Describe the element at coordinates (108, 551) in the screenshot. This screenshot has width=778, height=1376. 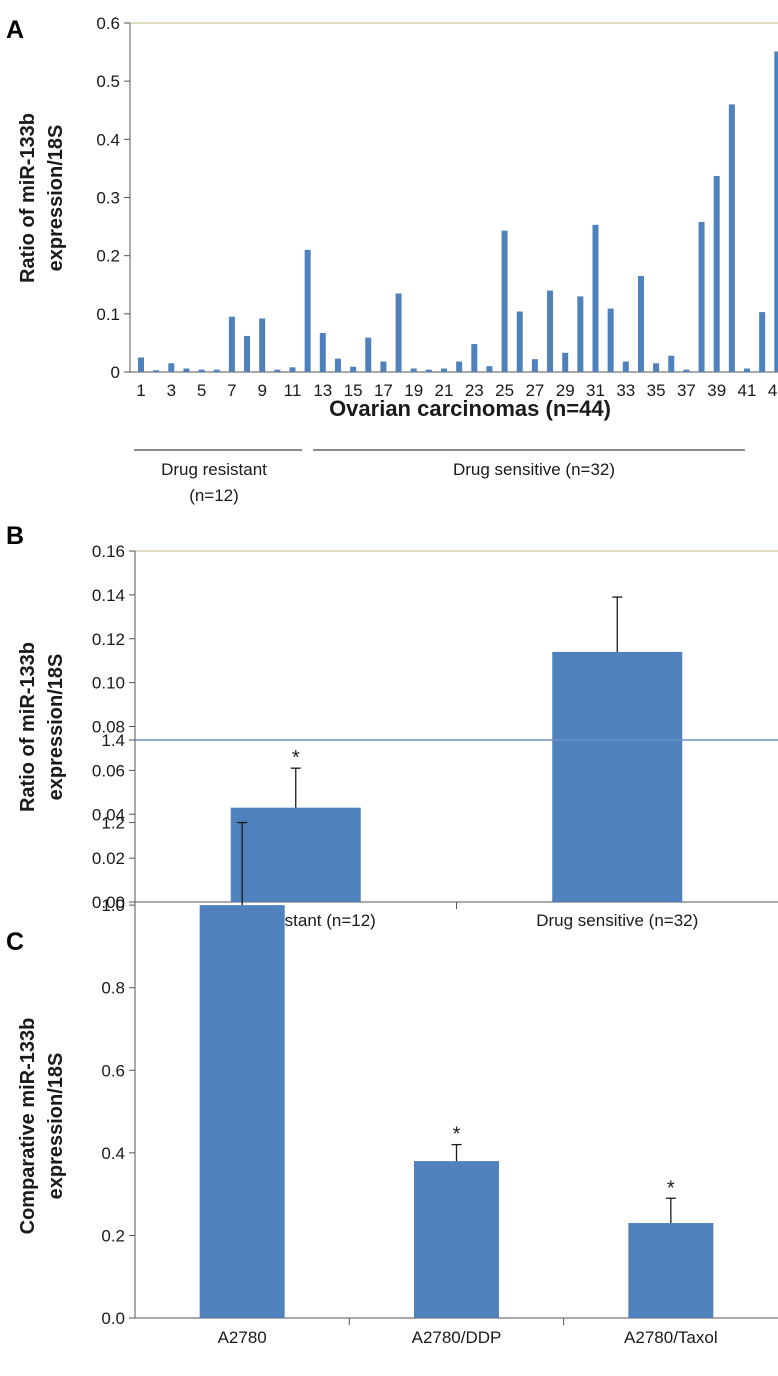
I see `panel-b-ytick-label: 0.16` at that location.